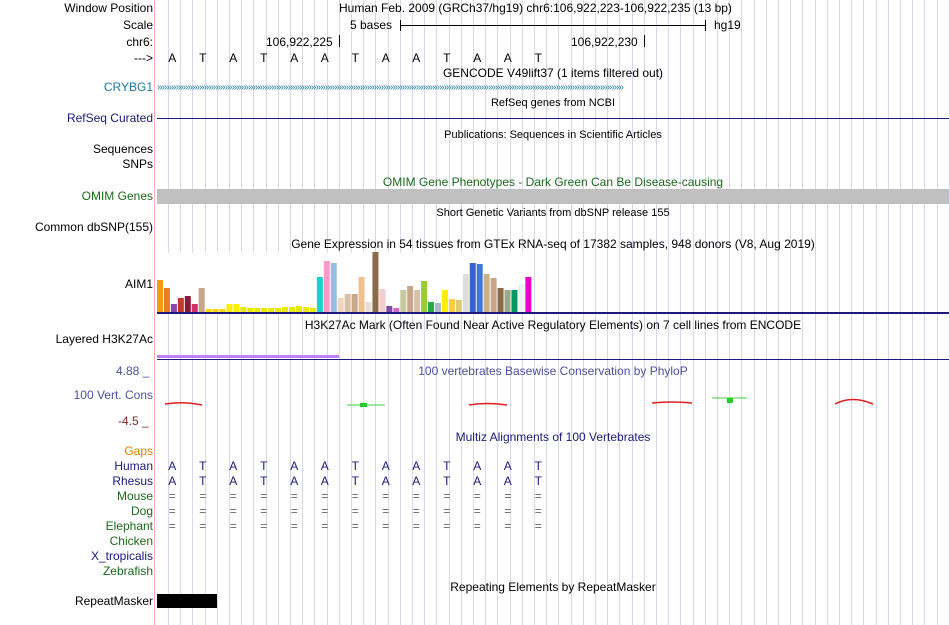 This screenshot has height=625, width=950. I want to click on snps-label: SNPs, so click(137, 164).